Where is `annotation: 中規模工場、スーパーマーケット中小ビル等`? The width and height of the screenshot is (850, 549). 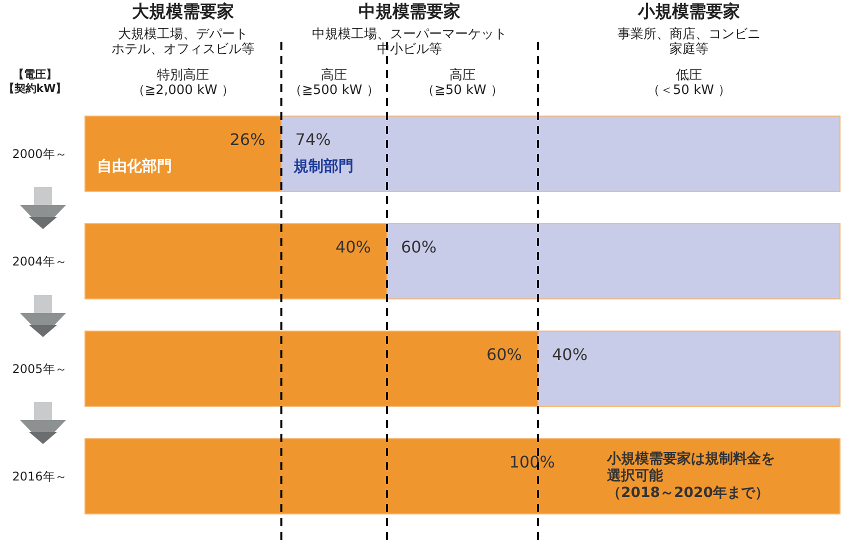 annotation: 中規模工場、スーパーマーケット中小ビル等 is located at coordinates (410, 42).